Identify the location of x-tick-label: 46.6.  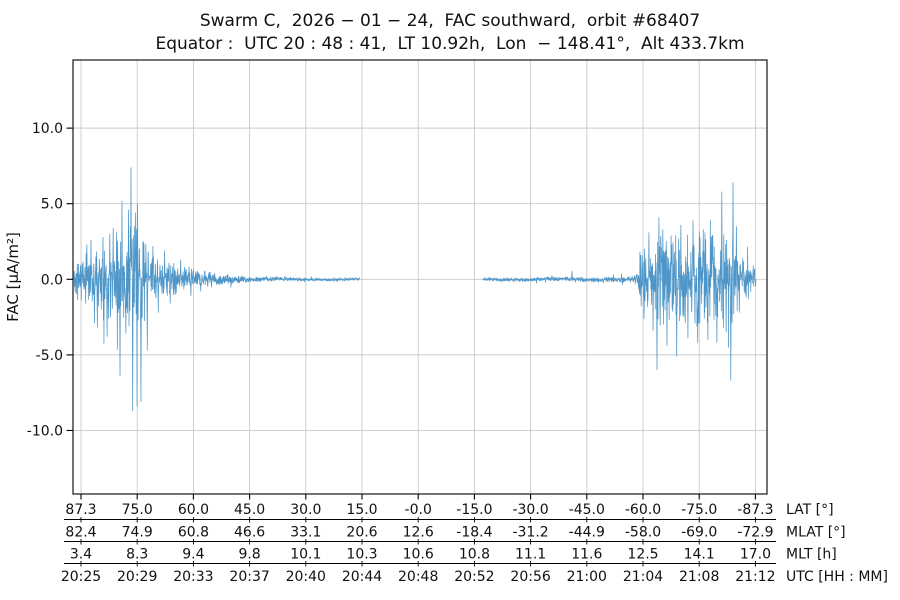
(249, 533).